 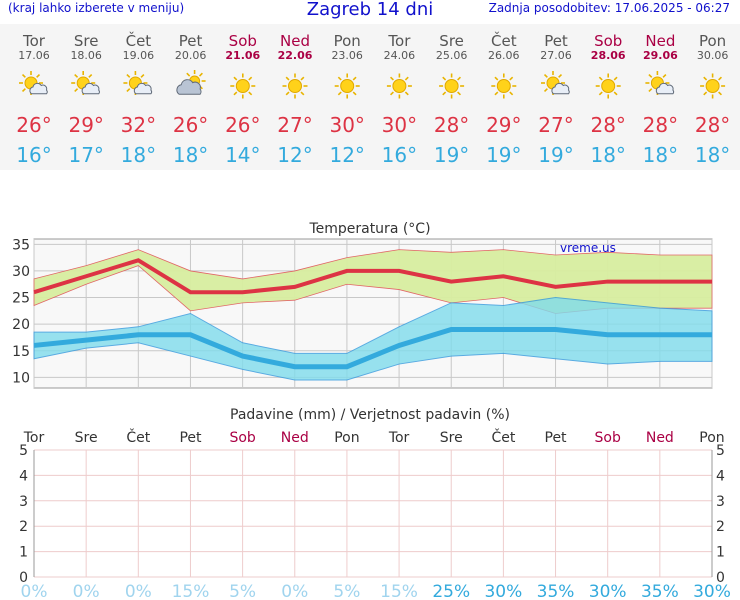 What do you see at coordinates (608, 55) in the screenshot?
I see `day-date: 28.06` at bounding box center [608, 55].